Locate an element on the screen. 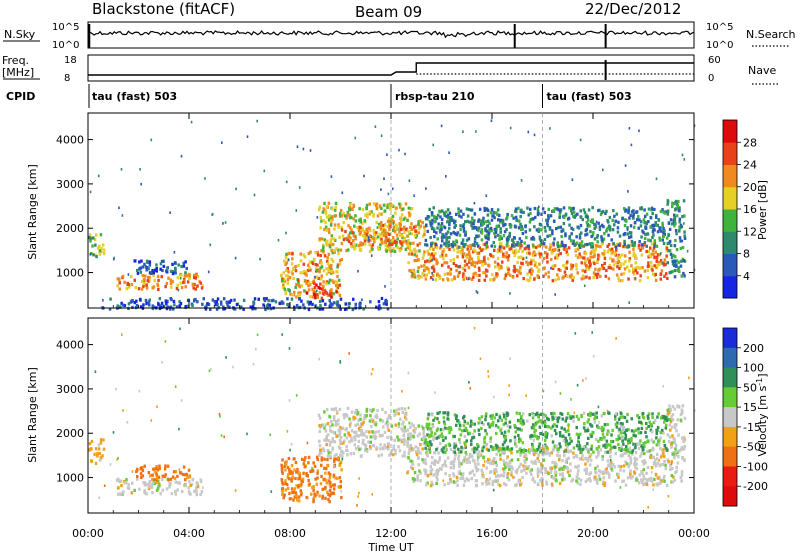  range-tick-label: 1000 is located at coordinates (70, 273).